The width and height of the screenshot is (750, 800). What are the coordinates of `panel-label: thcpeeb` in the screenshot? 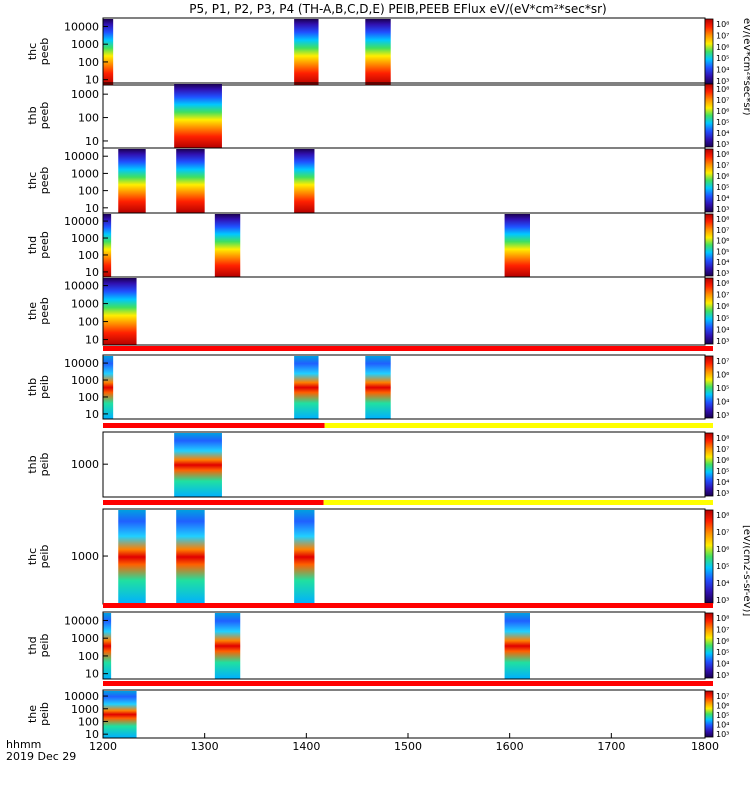 It's located at (38, 52).